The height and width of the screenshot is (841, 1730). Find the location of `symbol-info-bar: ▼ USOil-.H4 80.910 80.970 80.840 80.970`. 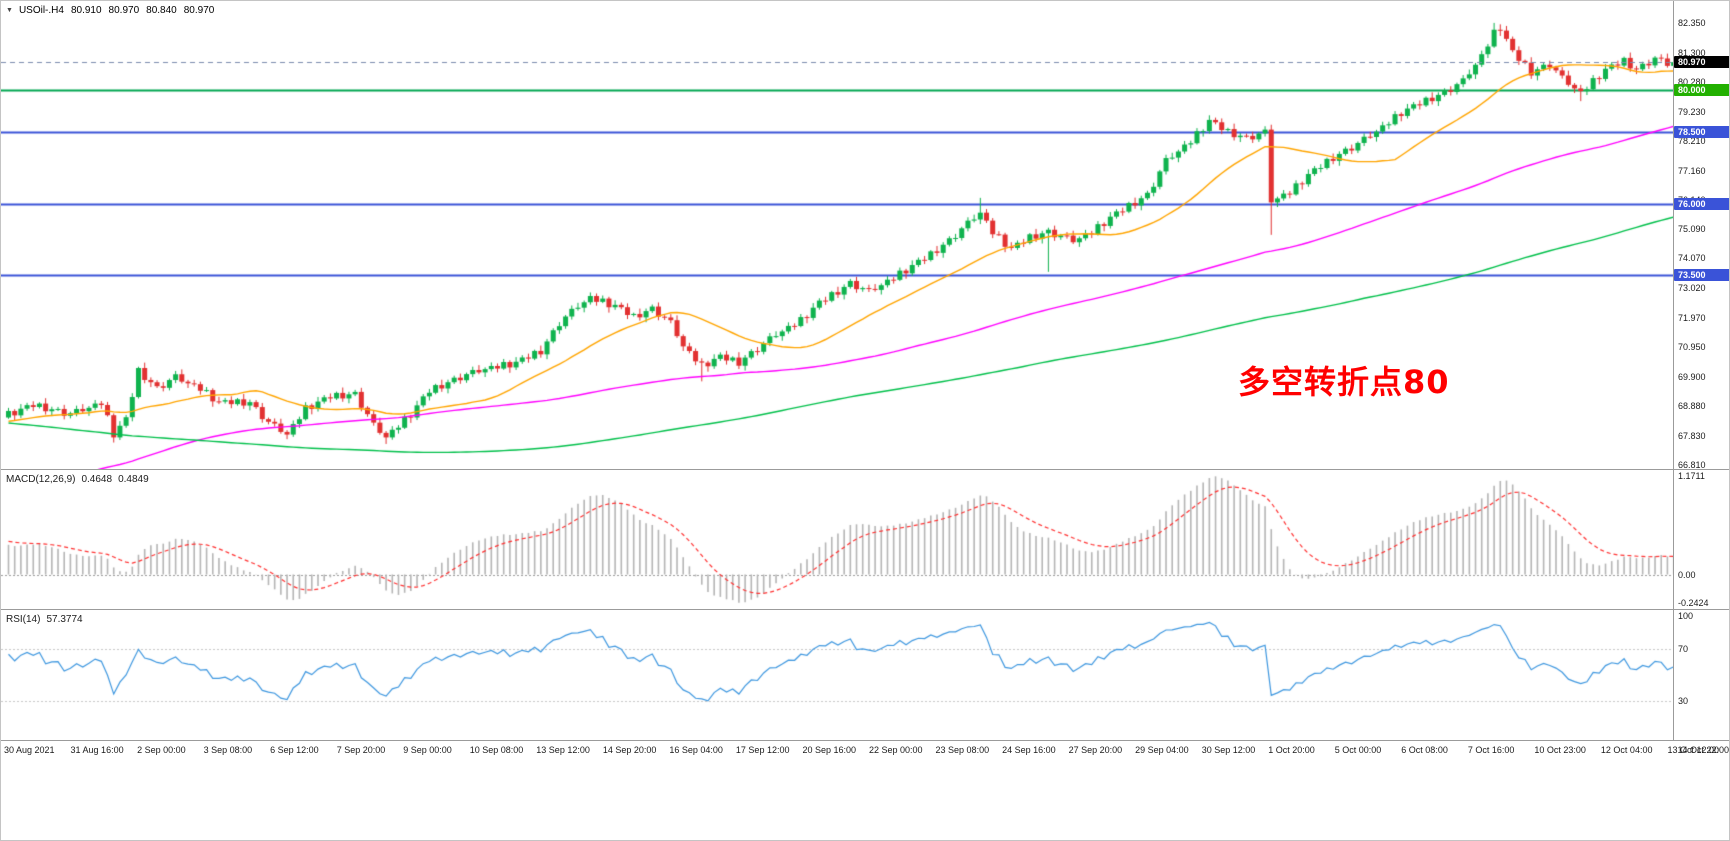

symbol-info-bar: ▼ USOil-.H4 80.910 80.970 80.840 80.970 is located at coordinates (110, 10).